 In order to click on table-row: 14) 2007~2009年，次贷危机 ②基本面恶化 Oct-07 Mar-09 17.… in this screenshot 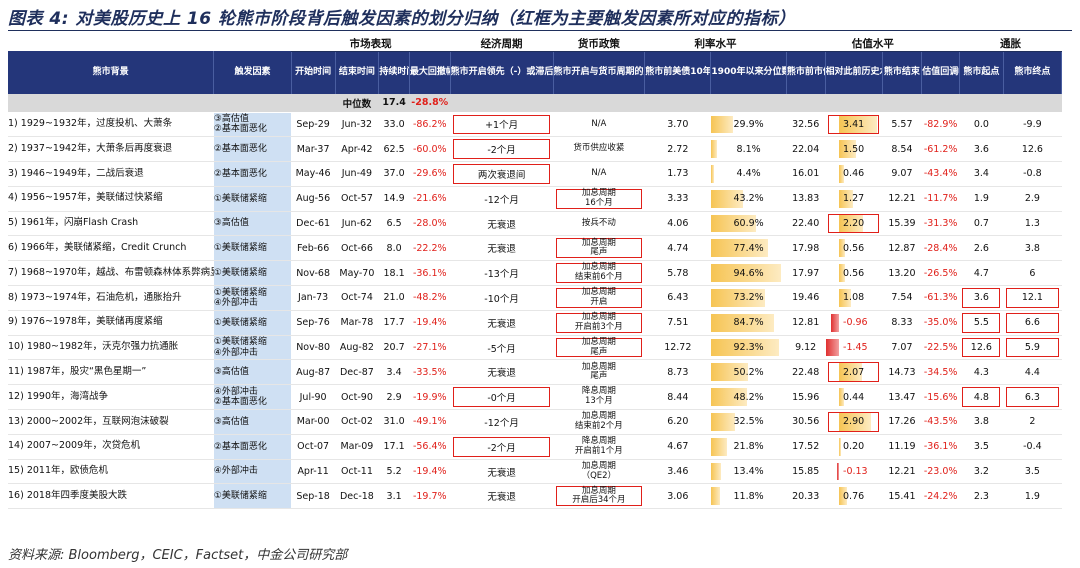, I will do `click(535, 447)`.